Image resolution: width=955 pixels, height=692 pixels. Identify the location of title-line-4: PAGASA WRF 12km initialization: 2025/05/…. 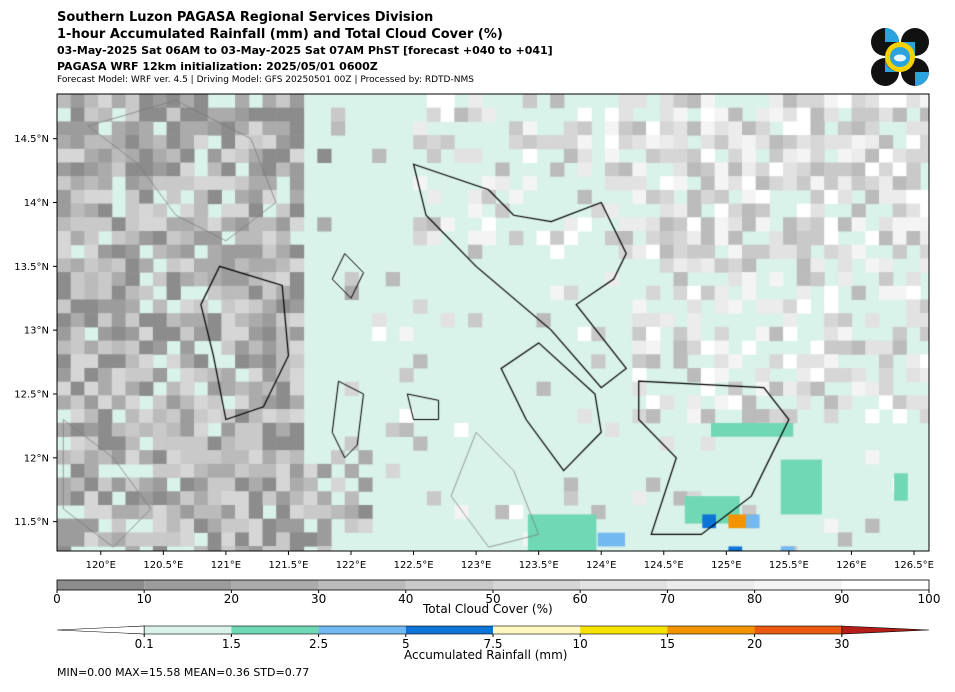
(217, 66).